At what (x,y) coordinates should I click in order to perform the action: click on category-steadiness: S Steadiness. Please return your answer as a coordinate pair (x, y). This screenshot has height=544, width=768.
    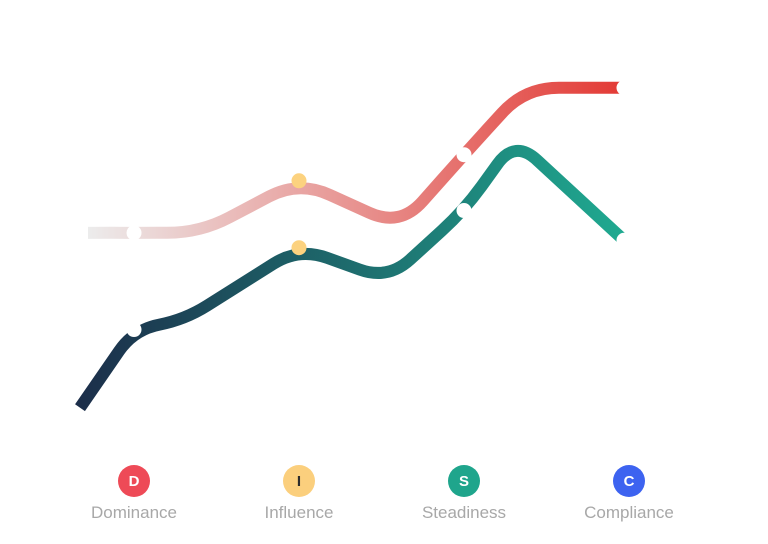
    Looking at the image, I should click on (464, 494).